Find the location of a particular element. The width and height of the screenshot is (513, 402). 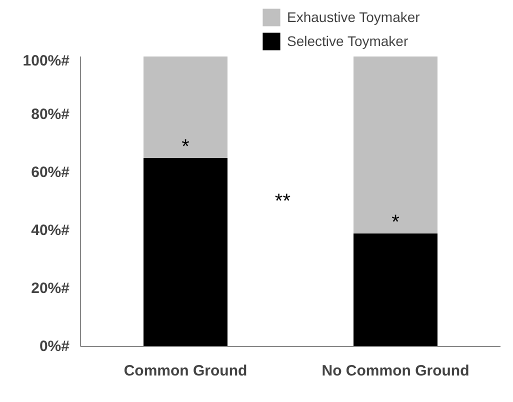

y-tick-label: 40%# is located at coordinates (50, 230).